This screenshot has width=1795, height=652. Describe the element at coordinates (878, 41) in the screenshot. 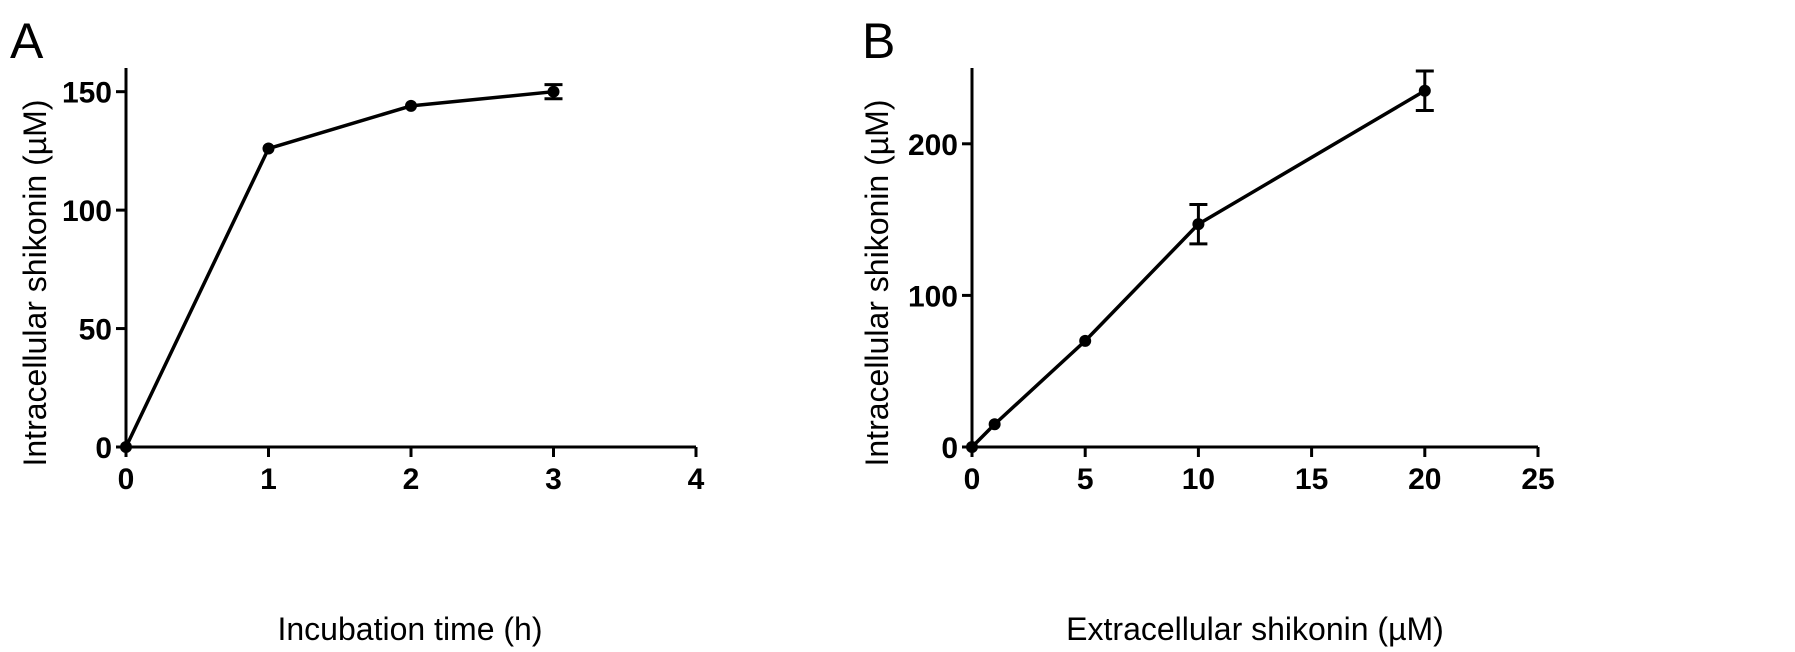

I see `panel-b-label: B` at that location.